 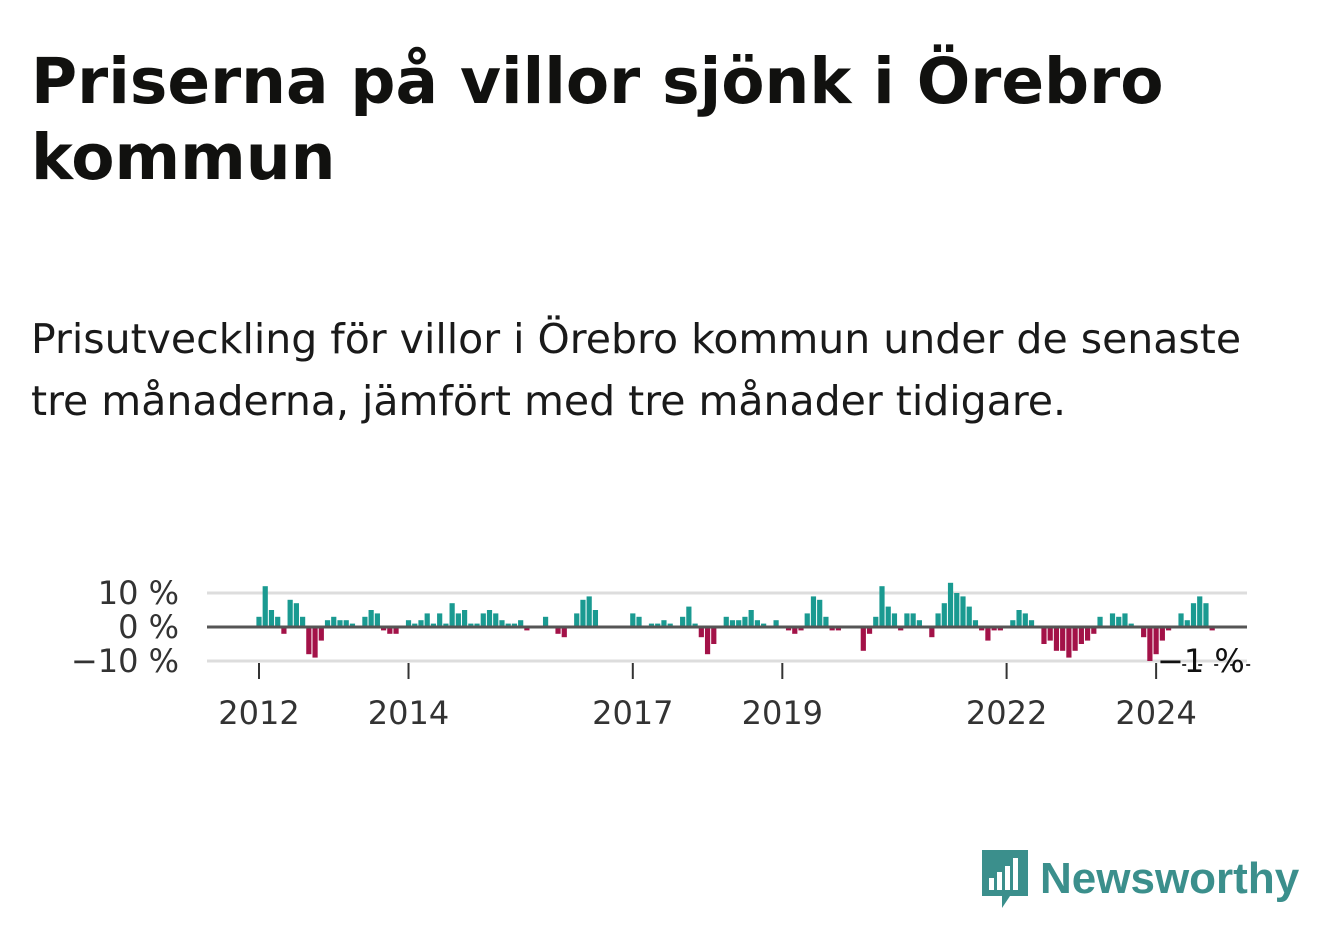 I want to click on x-tick-label: 2012, so click(x=258, y=713).